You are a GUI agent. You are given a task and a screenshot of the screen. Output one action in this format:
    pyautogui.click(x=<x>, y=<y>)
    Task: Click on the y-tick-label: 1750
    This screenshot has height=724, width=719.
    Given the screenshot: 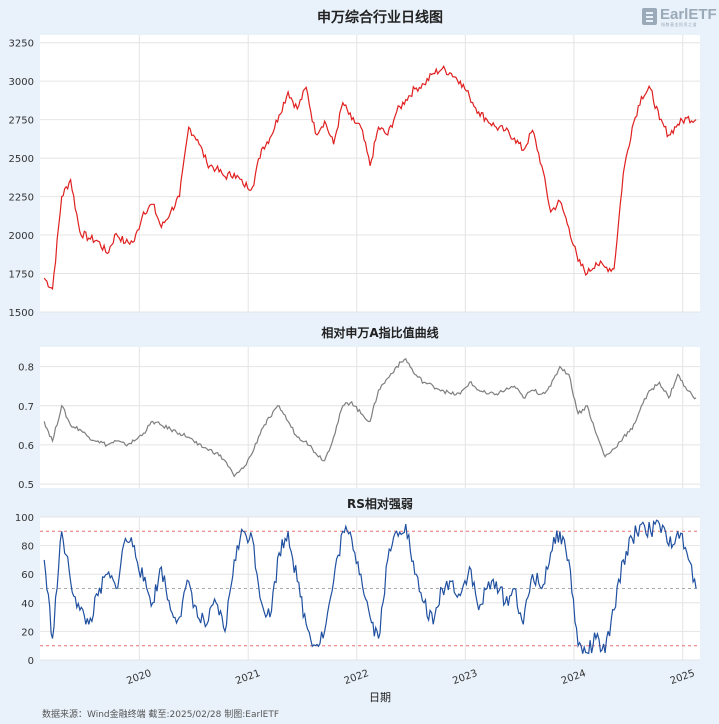 What is the action you would take?
    pyautogui.click(x=21, y=275)
    